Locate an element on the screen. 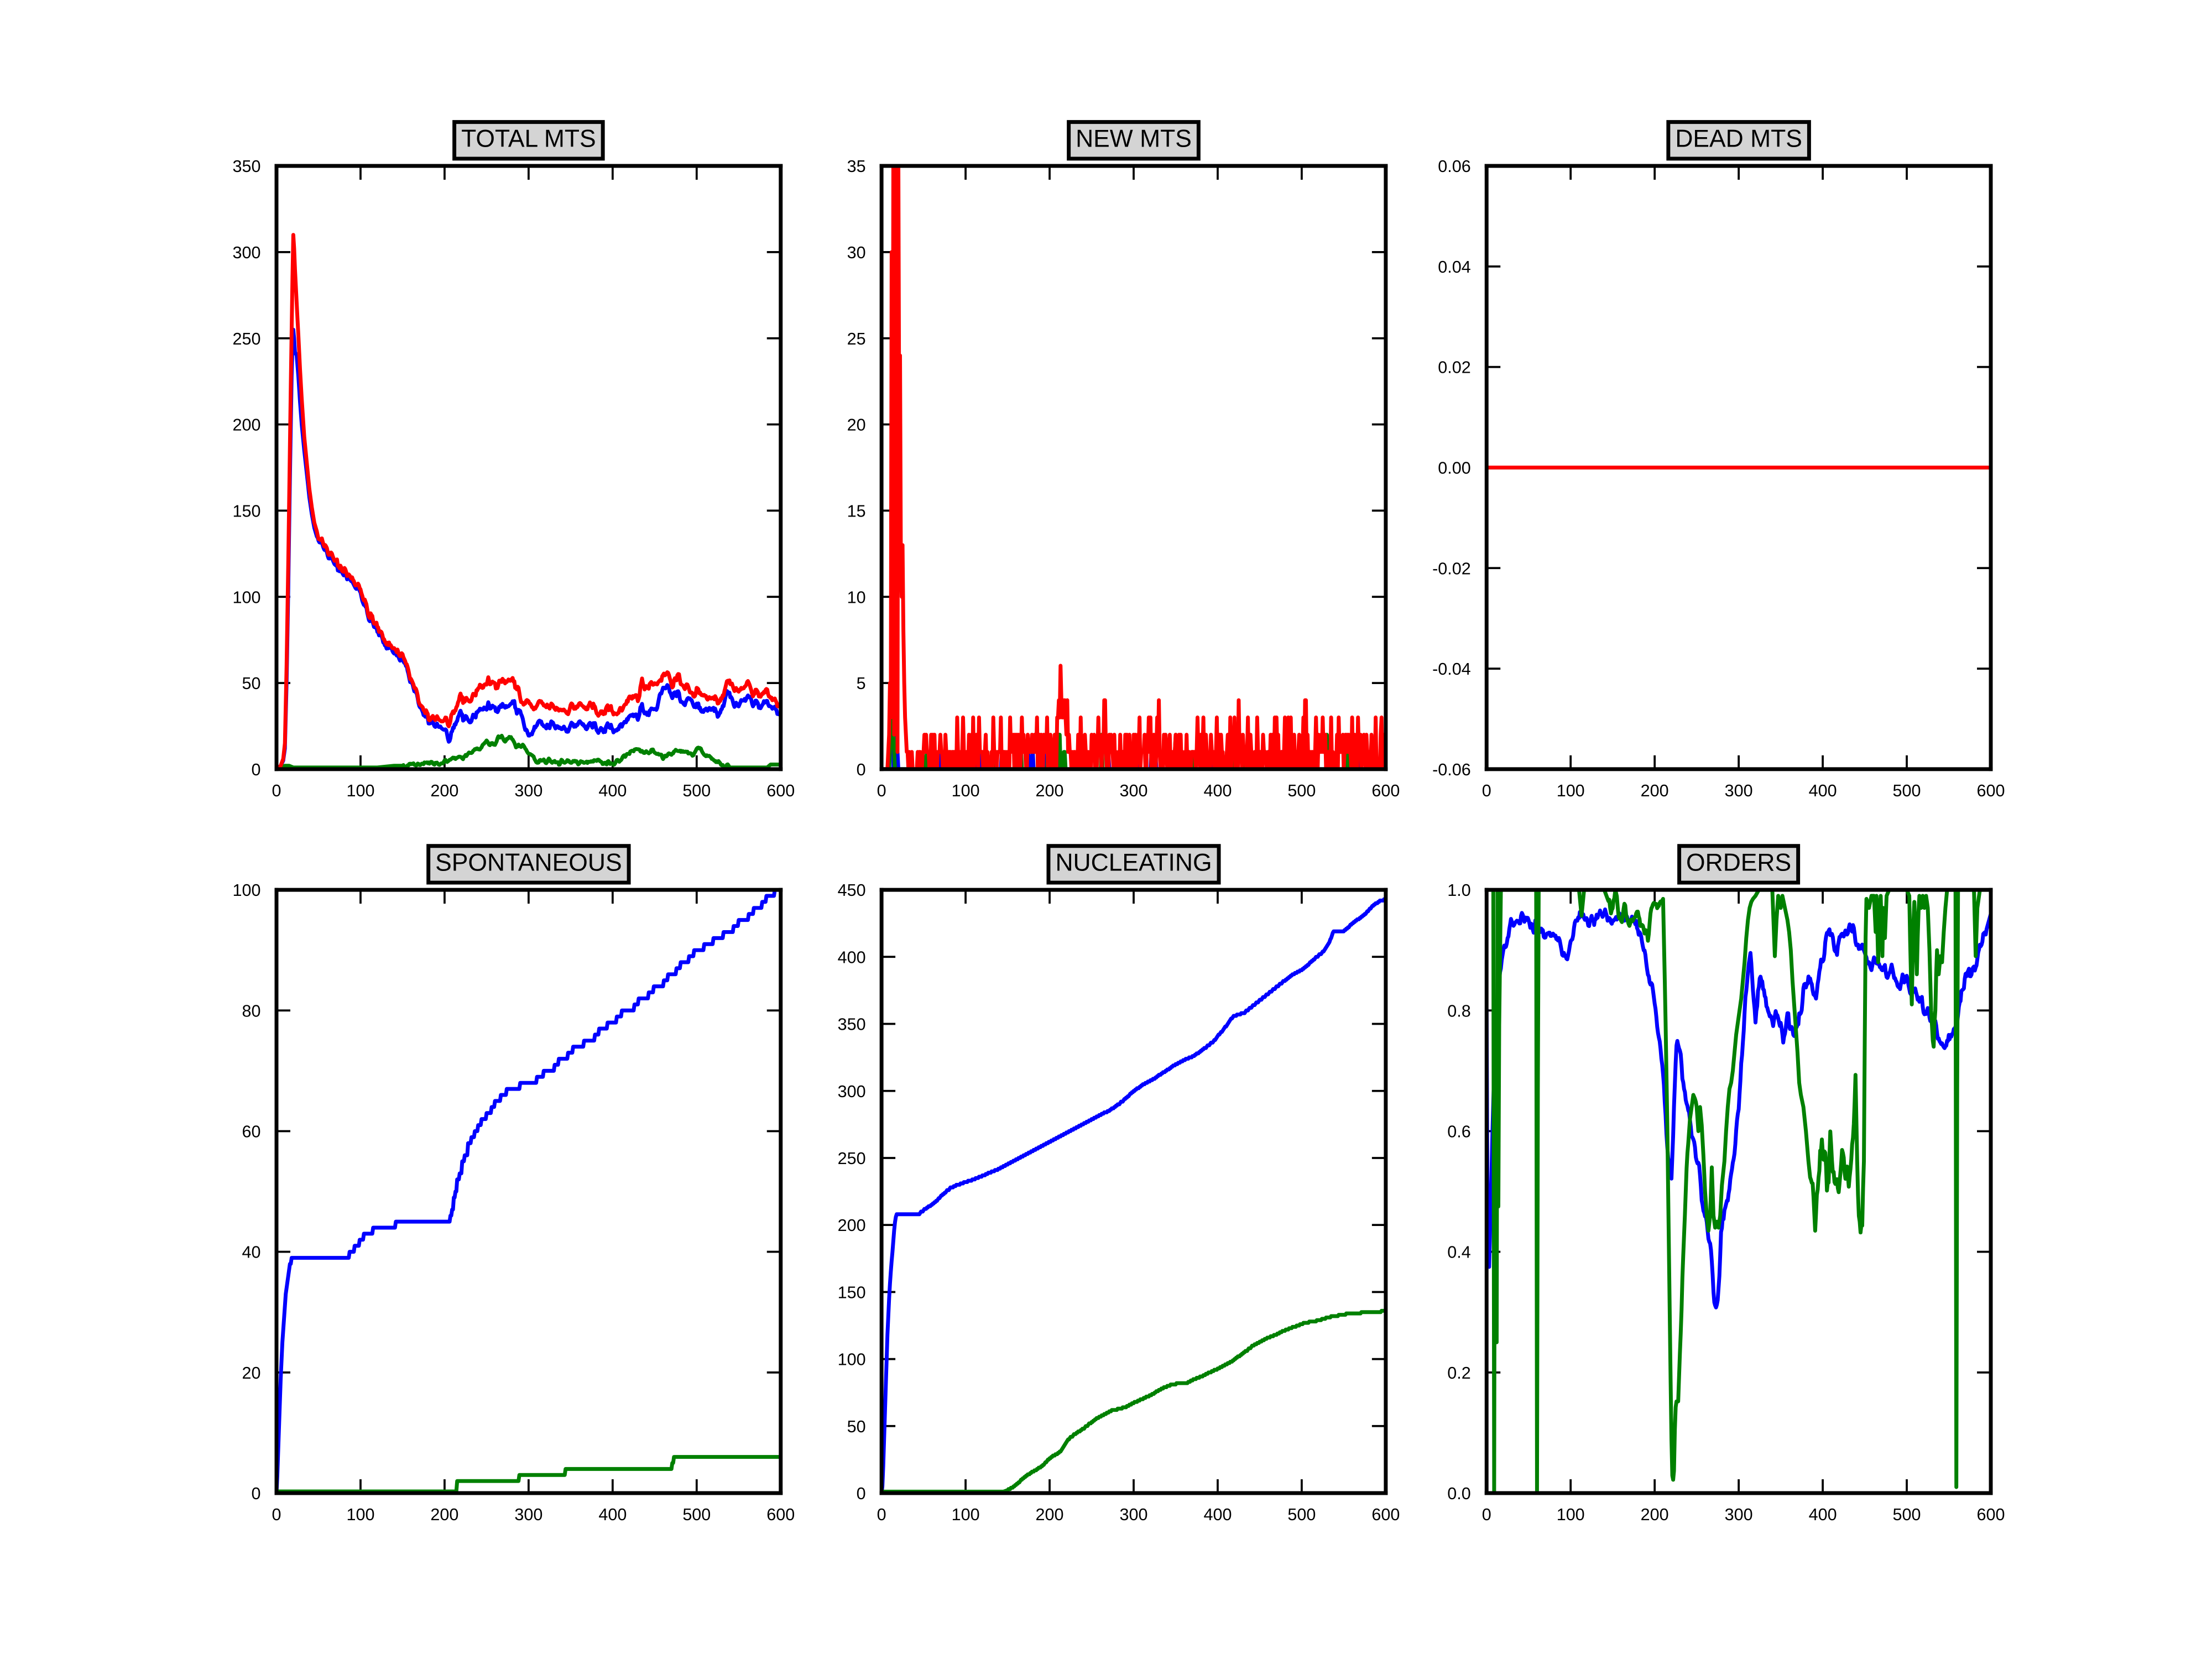  svg-text: 0.0 is located at coordinates (1459, 1494).